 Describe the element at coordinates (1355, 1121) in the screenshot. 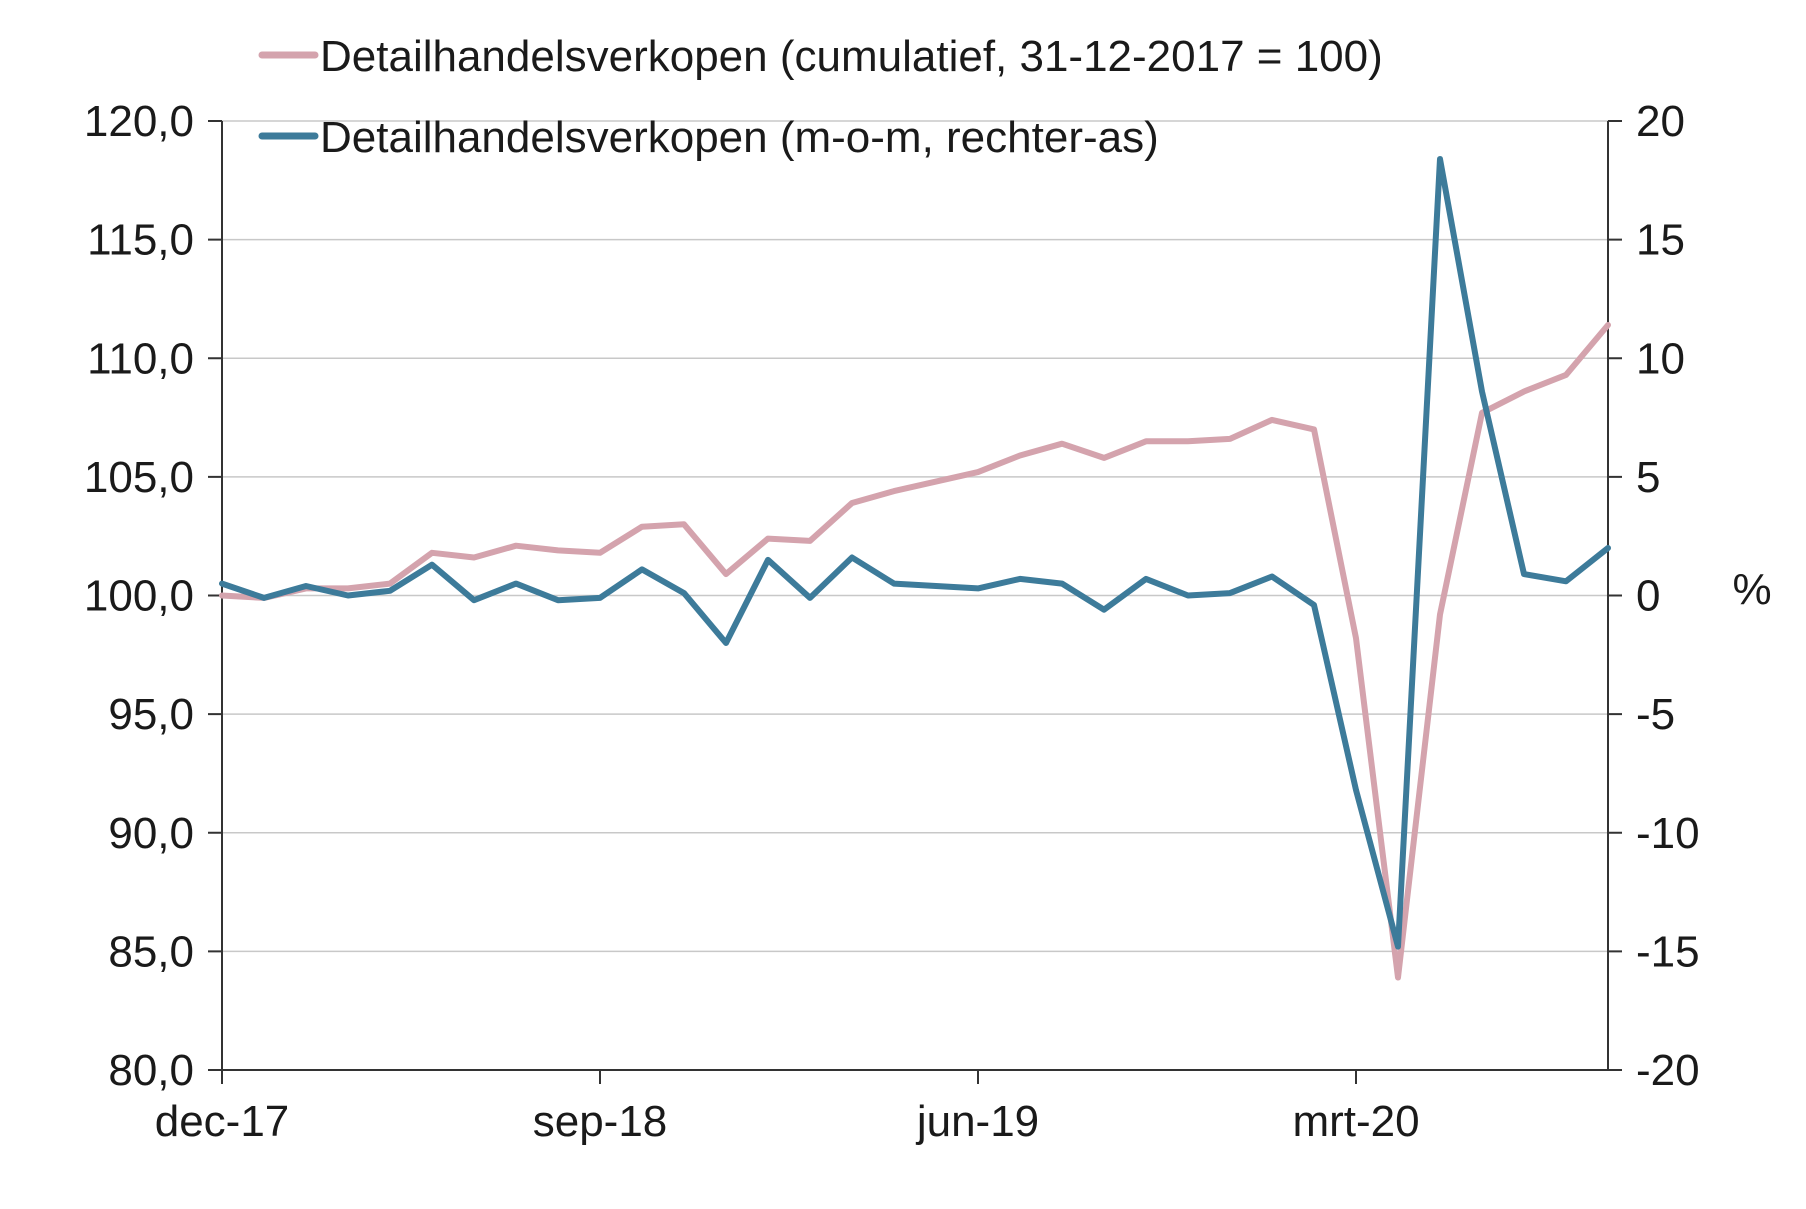

I see `x-axis-tick-label: mrt-20` at that location.